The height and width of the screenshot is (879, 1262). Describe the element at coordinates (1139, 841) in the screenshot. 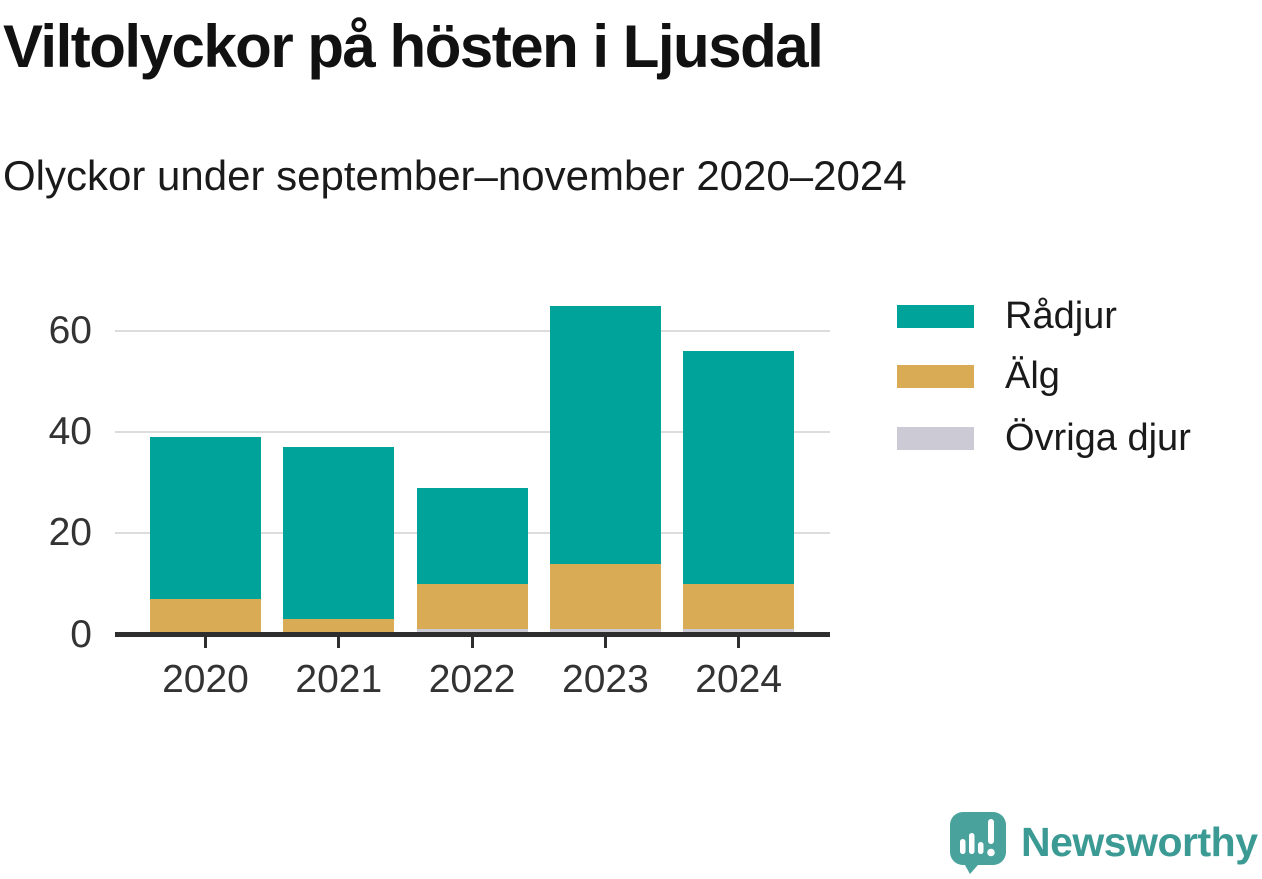

I see `newsworthy-logo-text: Newsworthy` at that location.